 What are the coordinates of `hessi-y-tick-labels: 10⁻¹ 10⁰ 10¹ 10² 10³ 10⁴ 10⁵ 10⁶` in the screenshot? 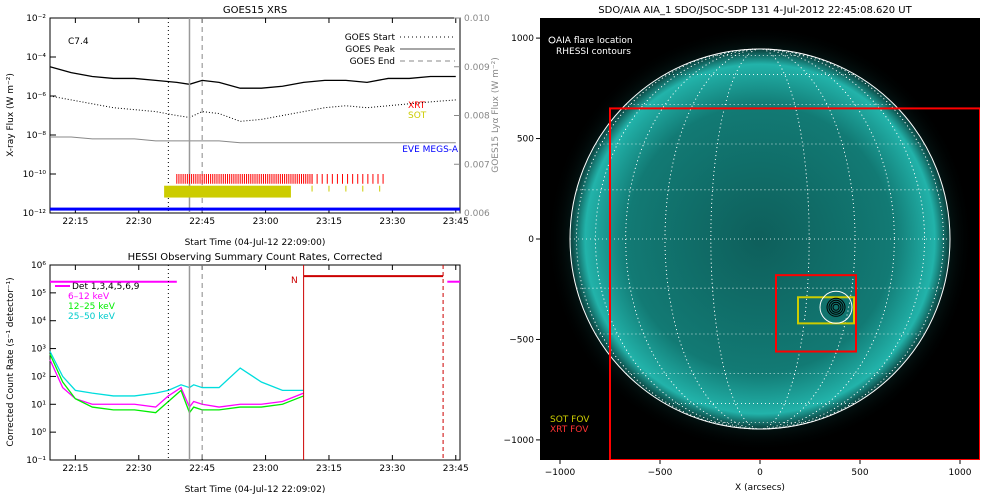 It's located at (41, 363).